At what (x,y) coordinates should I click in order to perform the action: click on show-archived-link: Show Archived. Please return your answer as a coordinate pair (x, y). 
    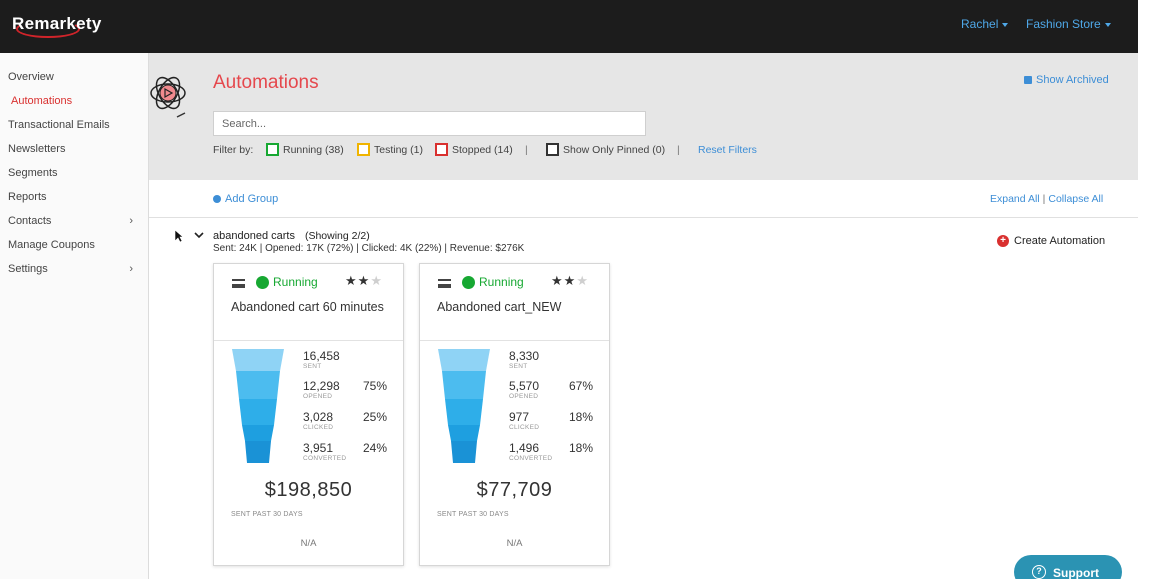
    Looking at the image, I should click on (1066, 80).